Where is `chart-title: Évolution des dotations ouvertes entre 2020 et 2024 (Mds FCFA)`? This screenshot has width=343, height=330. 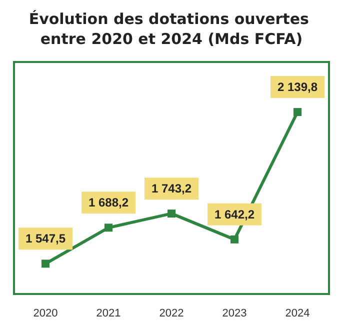 chart-title: Évolution des dotations ouvertes entre 2020 et 2024 (Mds FCFA) is located at coordinates (171, 29).